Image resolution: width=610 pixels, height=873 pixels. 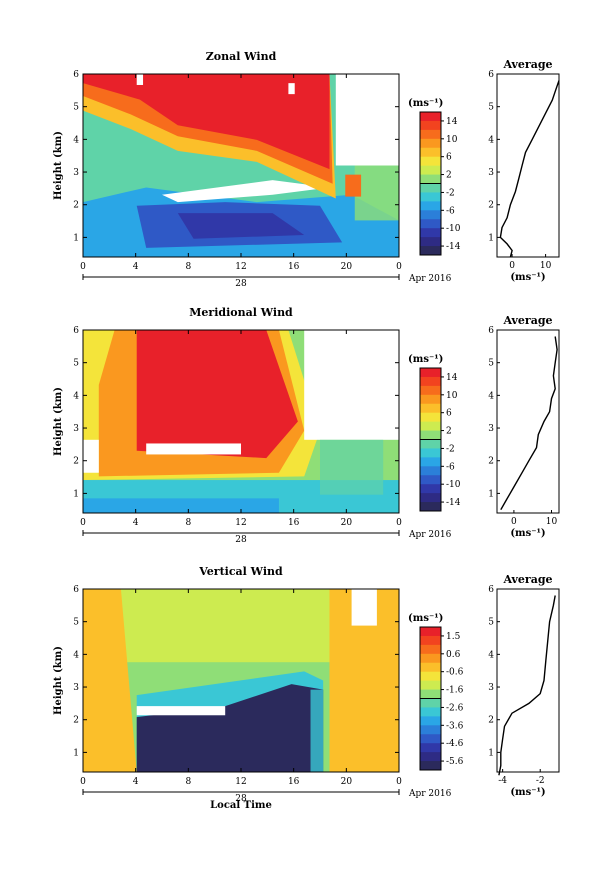 I want to click on avg-x-tick-label: 10, so click(x=546, y=266).